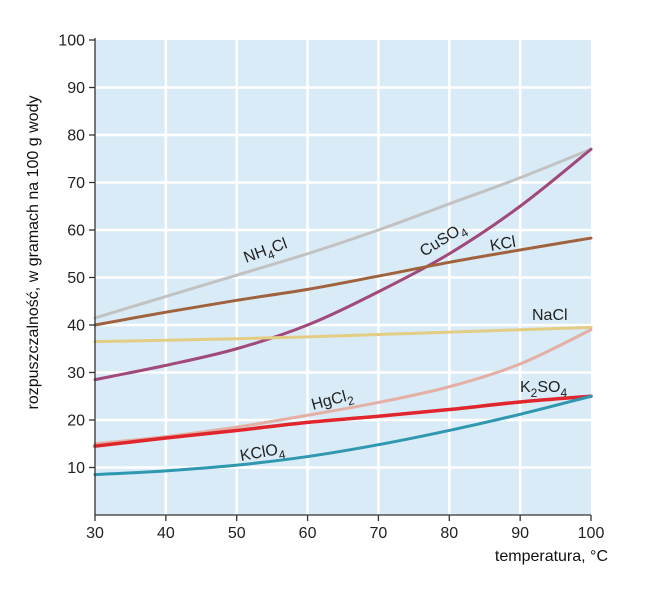 The height and width of the screenshot is (592, 651). What do you see at coordinates (591, 533) in the screenshot?
I see `x-tick-label: 100` at bounding box center [591, 533].